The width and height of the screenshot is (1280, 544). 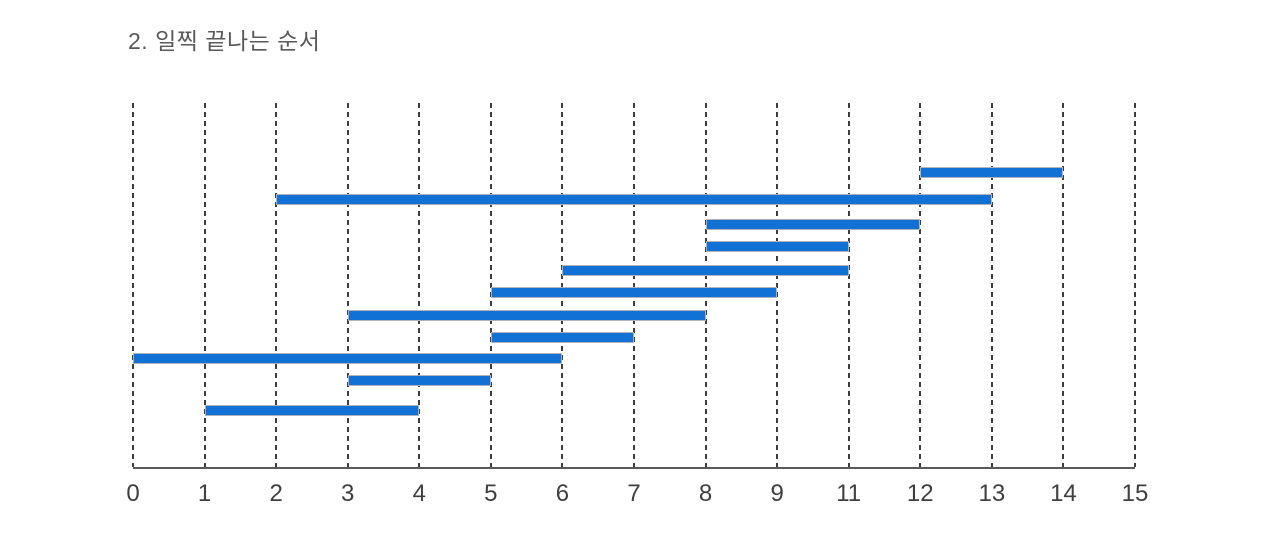 I want to click on x-tick-label: 7, so click(x=634, y=493).